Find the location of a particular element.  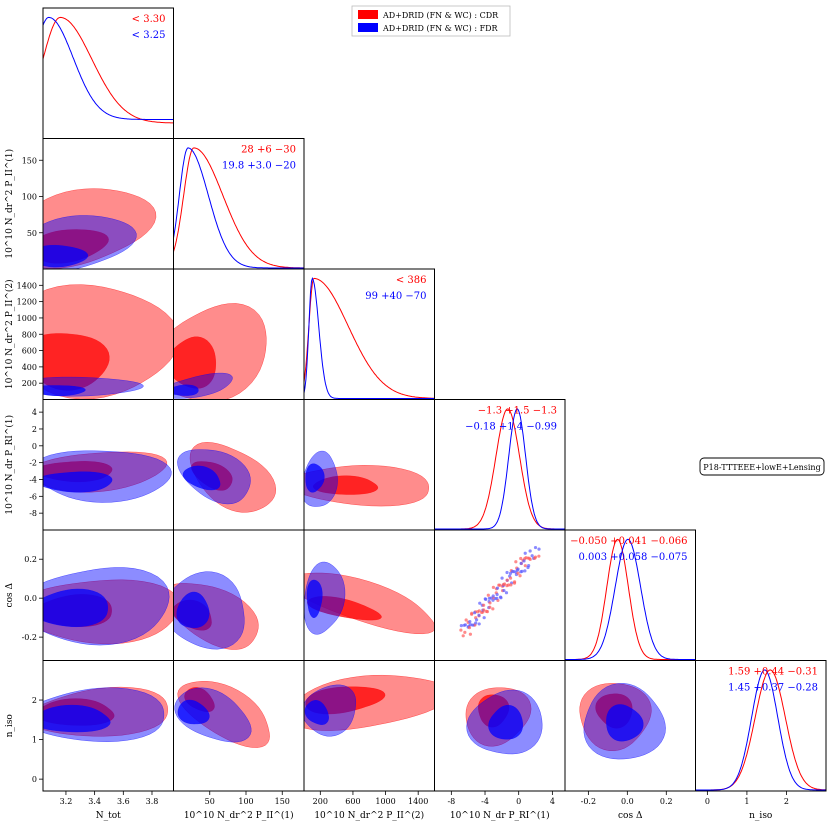

y-tick-label: 2 is located at coordinates (34, 700).